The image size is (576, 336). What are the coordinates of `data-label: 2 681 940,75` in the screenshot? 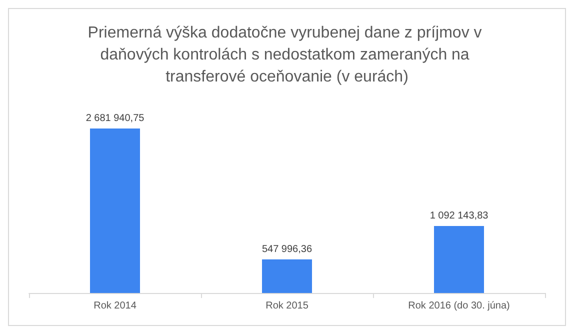 It's located at (115, 118).